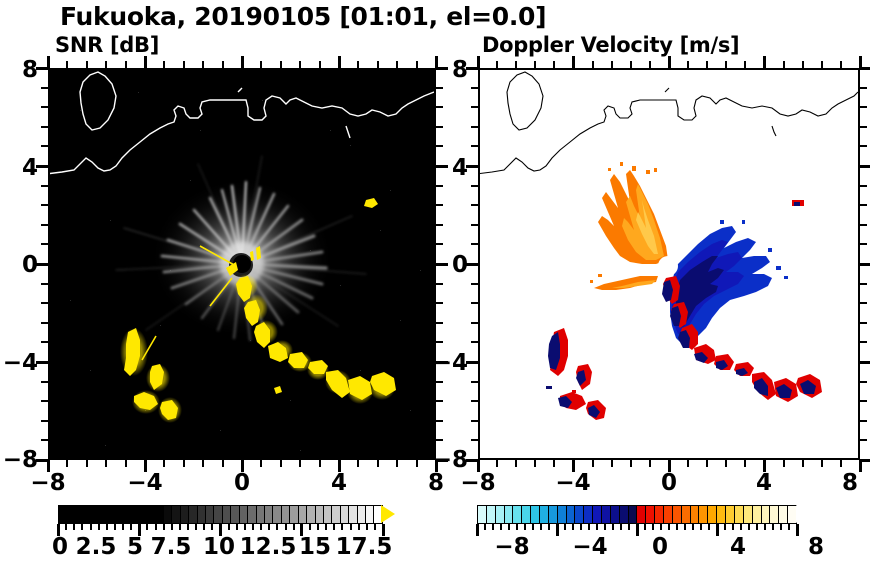 This screenshot has width=870, height=570. What do you see at coordinates (242, 123) in the screenshot?
I see `coastline-snr` at bounding box center [242, 123].